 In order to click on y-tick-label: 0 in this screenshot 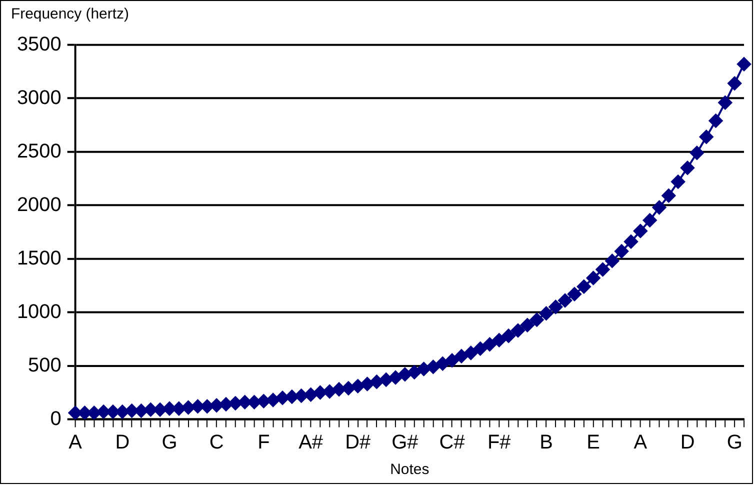, I will do `click(56, 419)`.